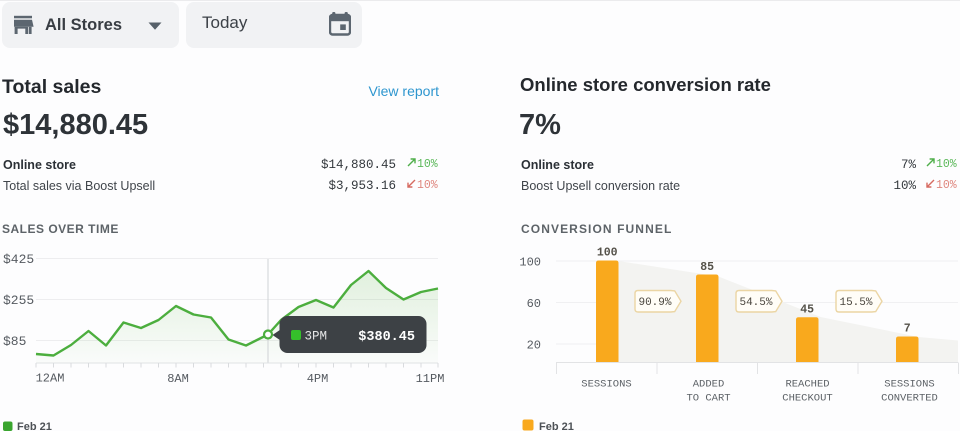 Image resolution: width=960 pixels, height=431 pixels. Describe the element at coordinates (50, 379) in the screenshot. I see `svg-text: 12AM` at that location.